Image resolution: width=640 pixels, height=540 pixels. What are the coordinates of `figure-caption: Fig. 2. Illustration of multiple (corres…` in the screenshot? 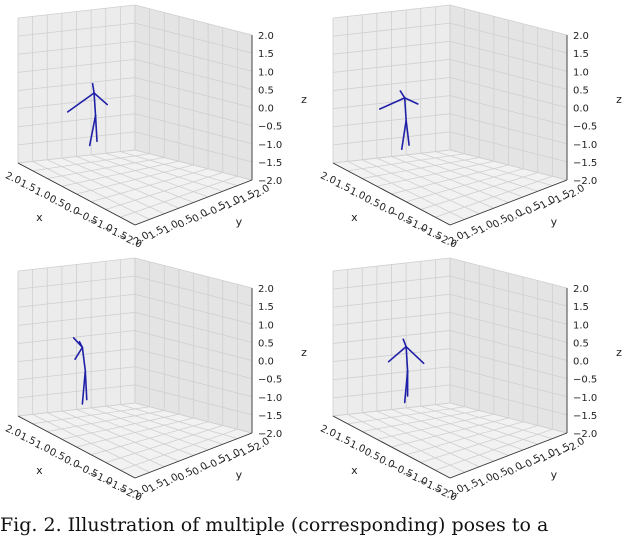 It's located at (274, 525).